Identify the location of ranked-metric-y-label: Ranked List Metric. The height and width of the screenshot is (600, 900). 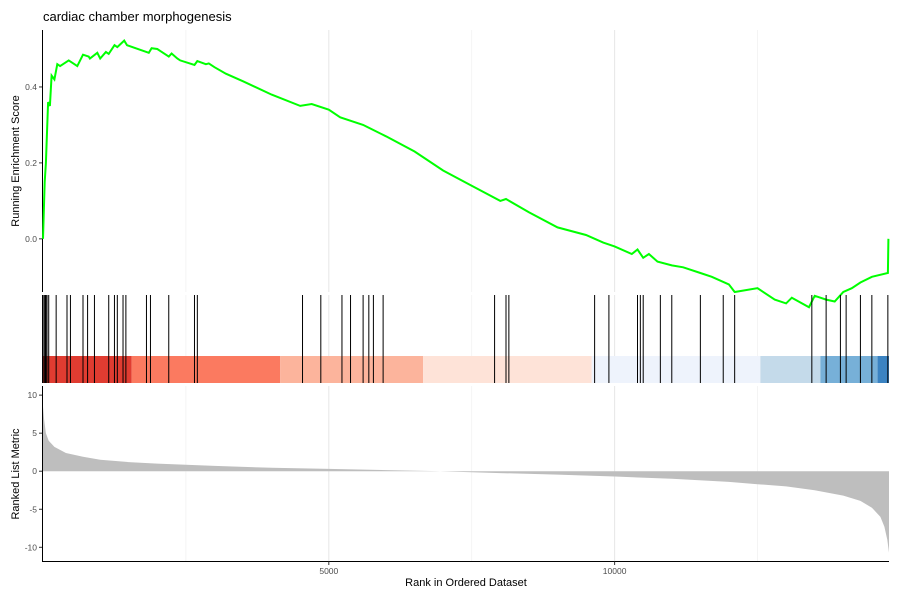
(16, 474).